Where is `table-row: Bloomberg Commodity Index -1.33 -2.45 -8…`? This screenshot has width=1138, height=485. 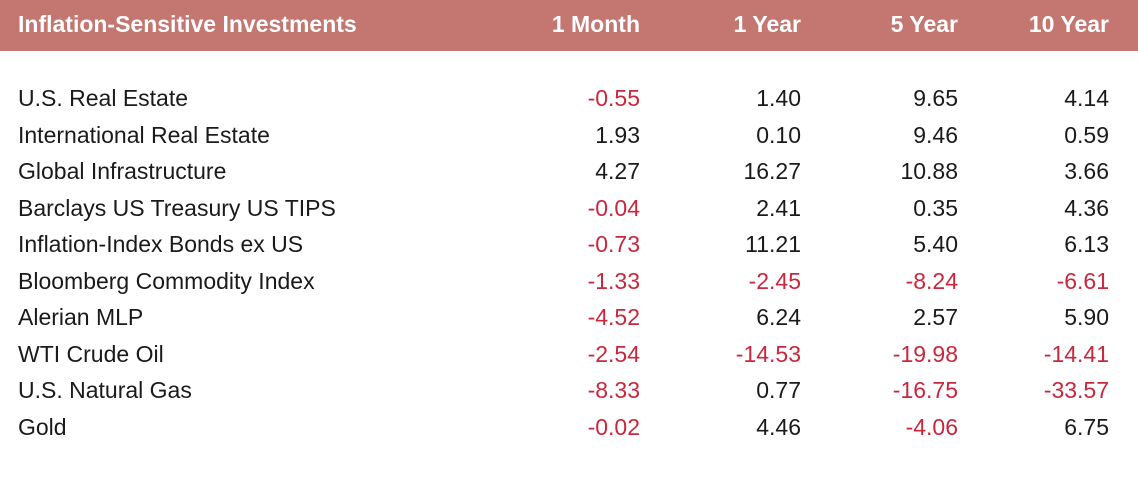
table-row: Bloomberg Commodity Index -1.33 -2.45 -8… is located at coordinates (569, 281).